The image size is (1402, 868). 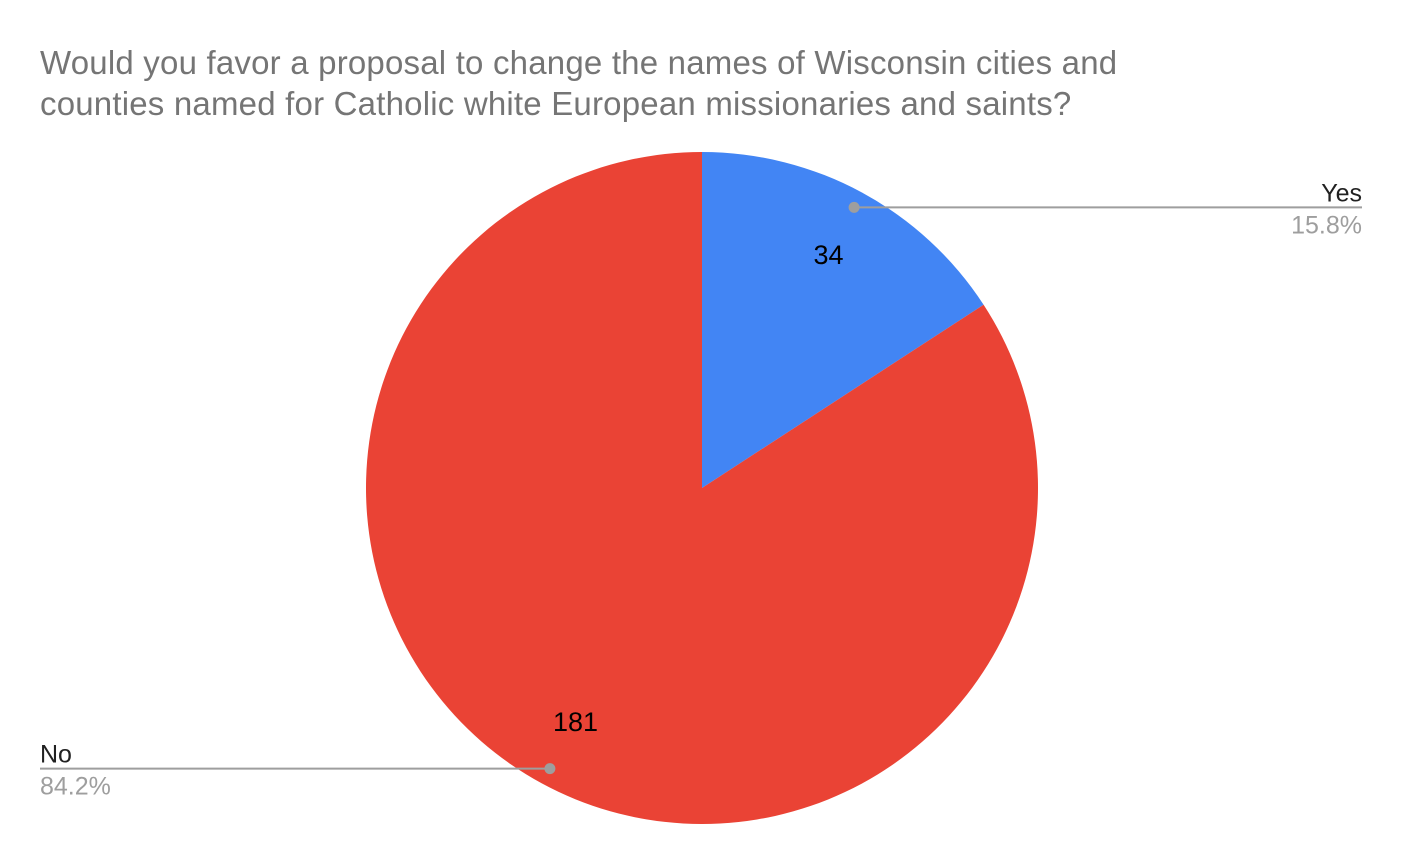 I want to click on callout-name-no: No, so click(x=56, y=755).